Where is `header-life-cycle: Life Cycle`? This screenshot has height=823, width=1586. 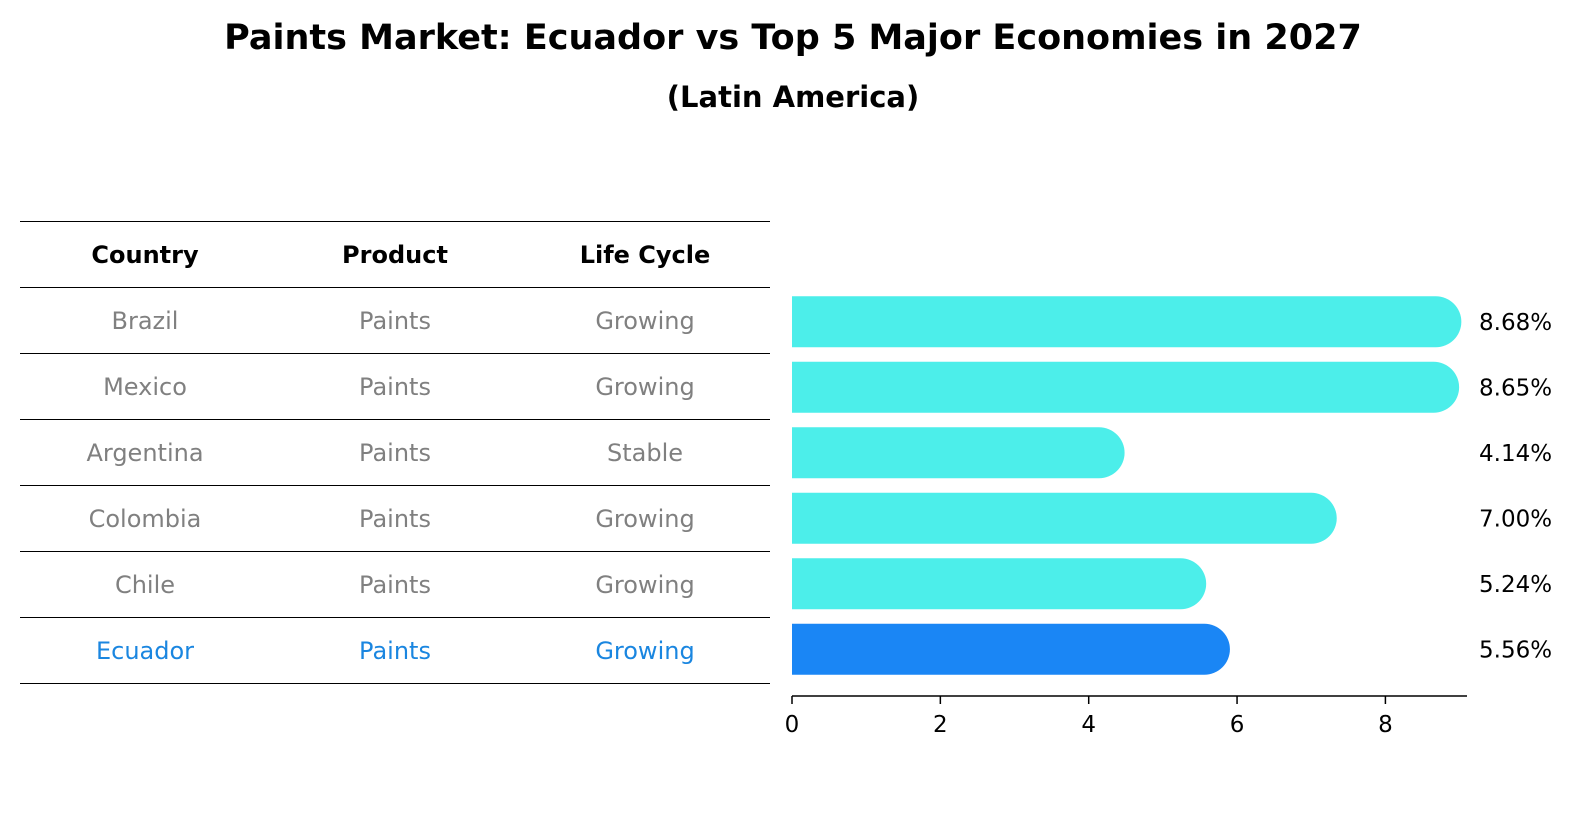 header-life-cycle: Life Cycle is located at coordinates (645, 254).